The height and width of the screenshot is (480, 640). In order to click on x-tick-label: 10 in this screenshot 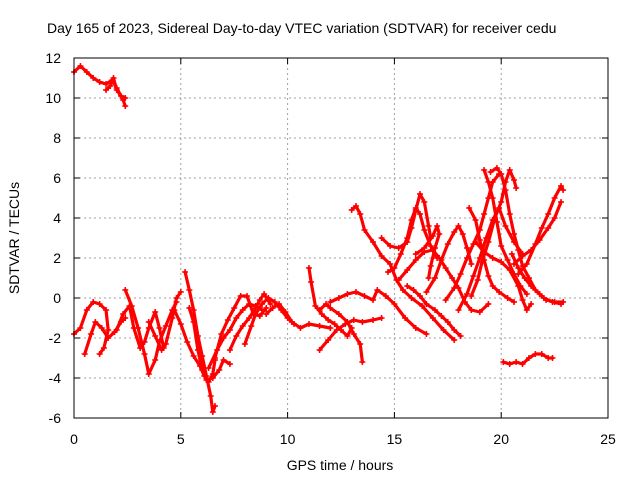, I will do `click(288, 439)`.